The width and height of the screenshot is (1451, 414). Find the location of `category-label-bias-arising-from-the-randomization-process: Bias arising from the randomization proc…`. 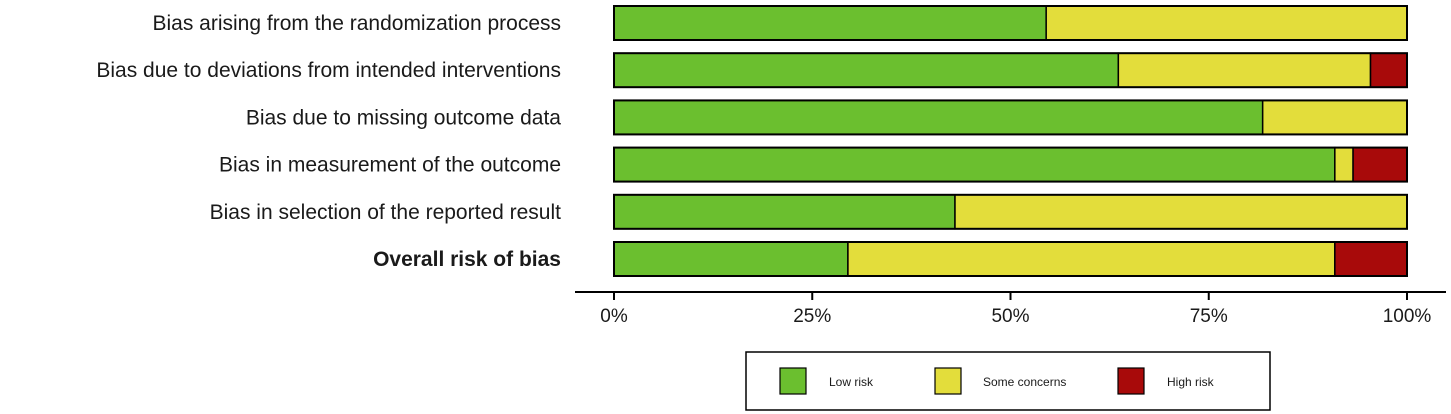

category-label-bias-arising-from-the-randomization-process: Bias arising from the randomization proc… is located at coordinates (356, 23).